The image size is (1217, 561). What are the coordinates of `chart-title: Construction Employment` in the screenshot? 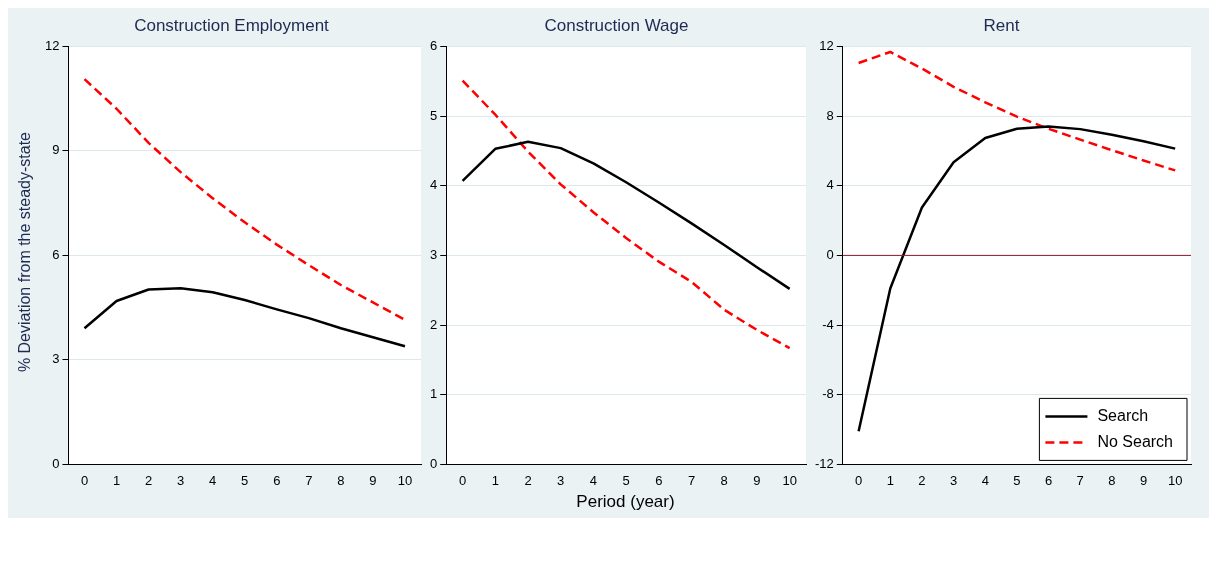 It's located at (232, 25).